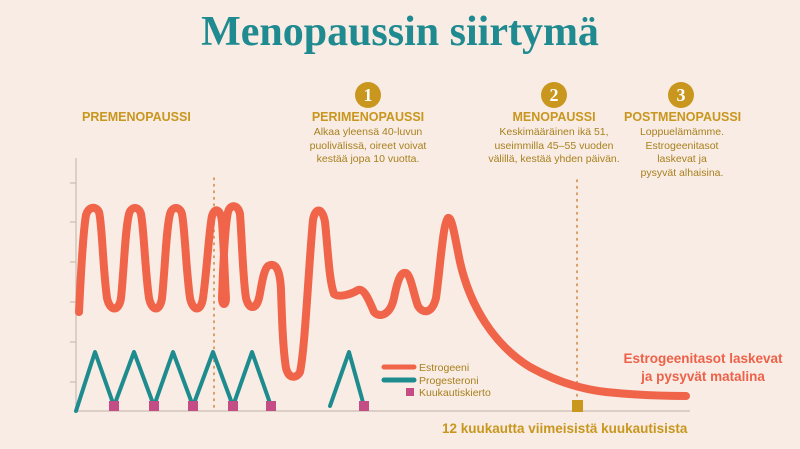  I want to click on phase-postmenopause-badge: 3, so click(681, 95).